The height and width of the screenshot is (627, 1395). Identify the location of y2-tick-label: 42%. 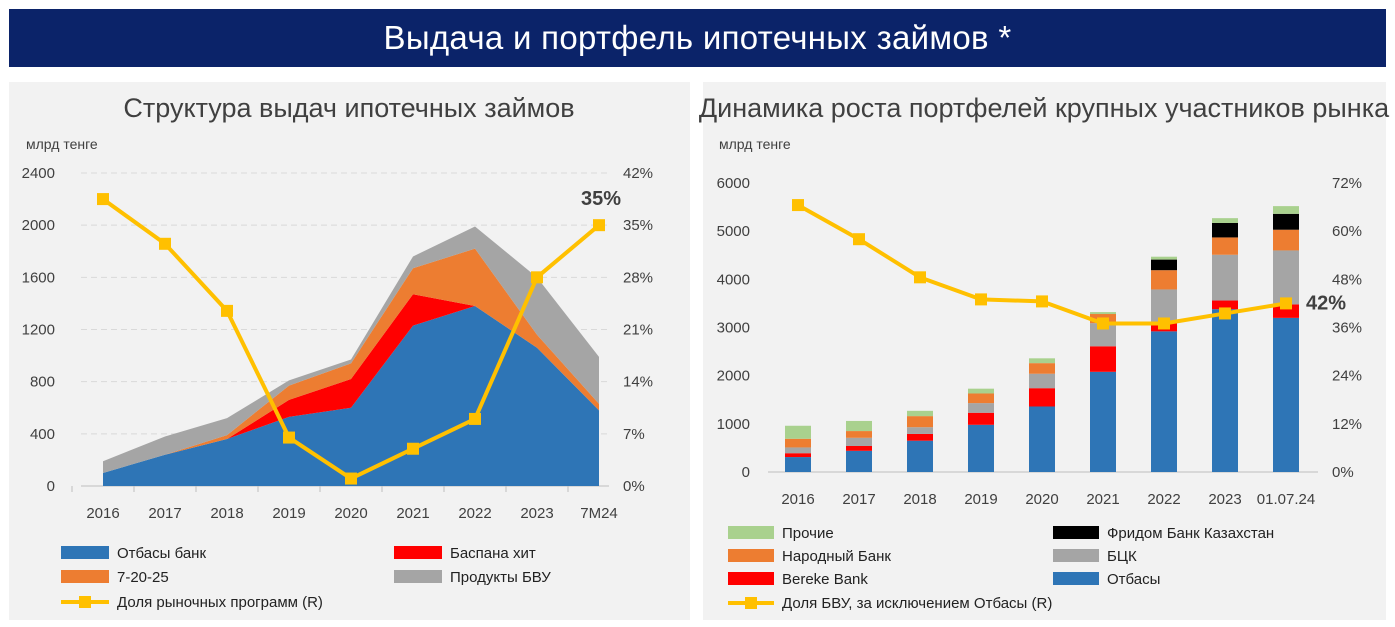
(638, 173).